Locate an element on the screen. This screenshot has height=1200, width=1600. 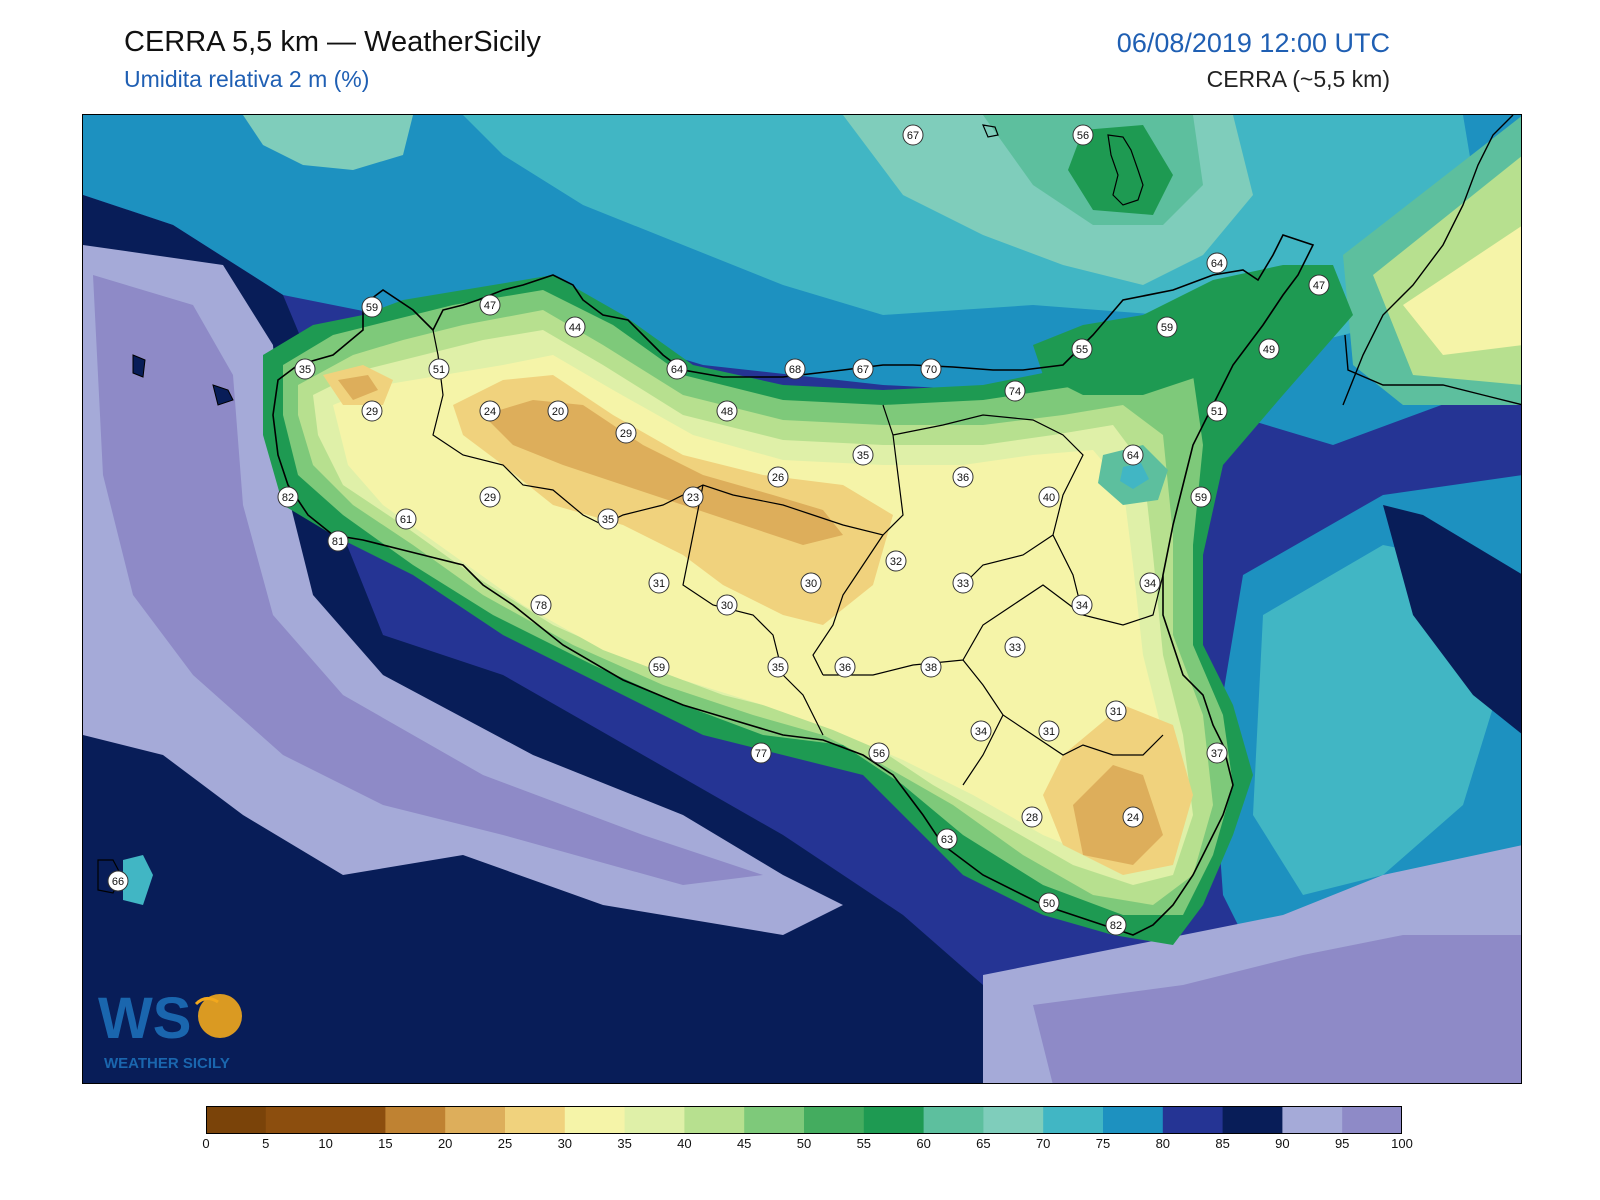
station-value: 55 is located at coordinates (1082, 350).